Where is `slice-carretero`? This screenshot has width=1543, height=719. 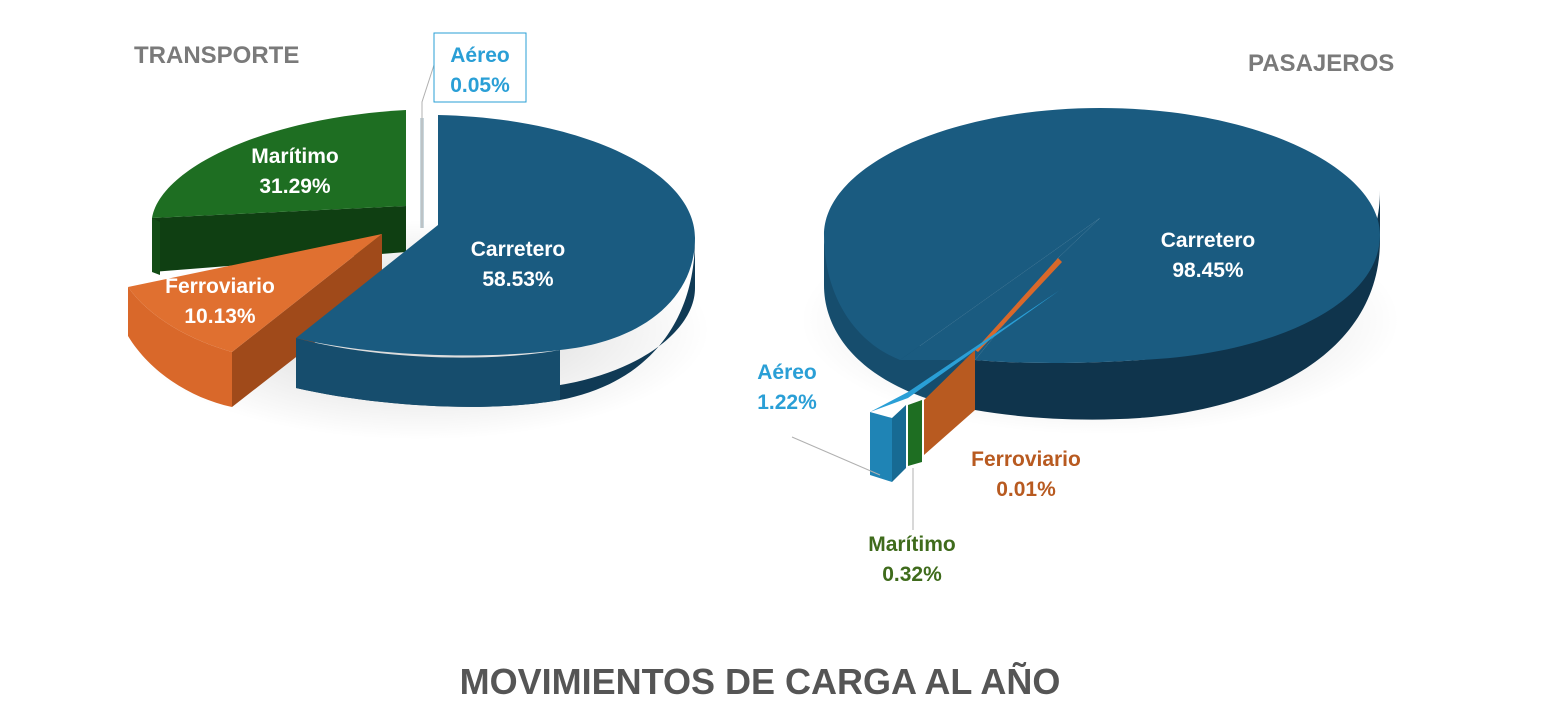
slice-carretero is located at coordinates (495, 261).